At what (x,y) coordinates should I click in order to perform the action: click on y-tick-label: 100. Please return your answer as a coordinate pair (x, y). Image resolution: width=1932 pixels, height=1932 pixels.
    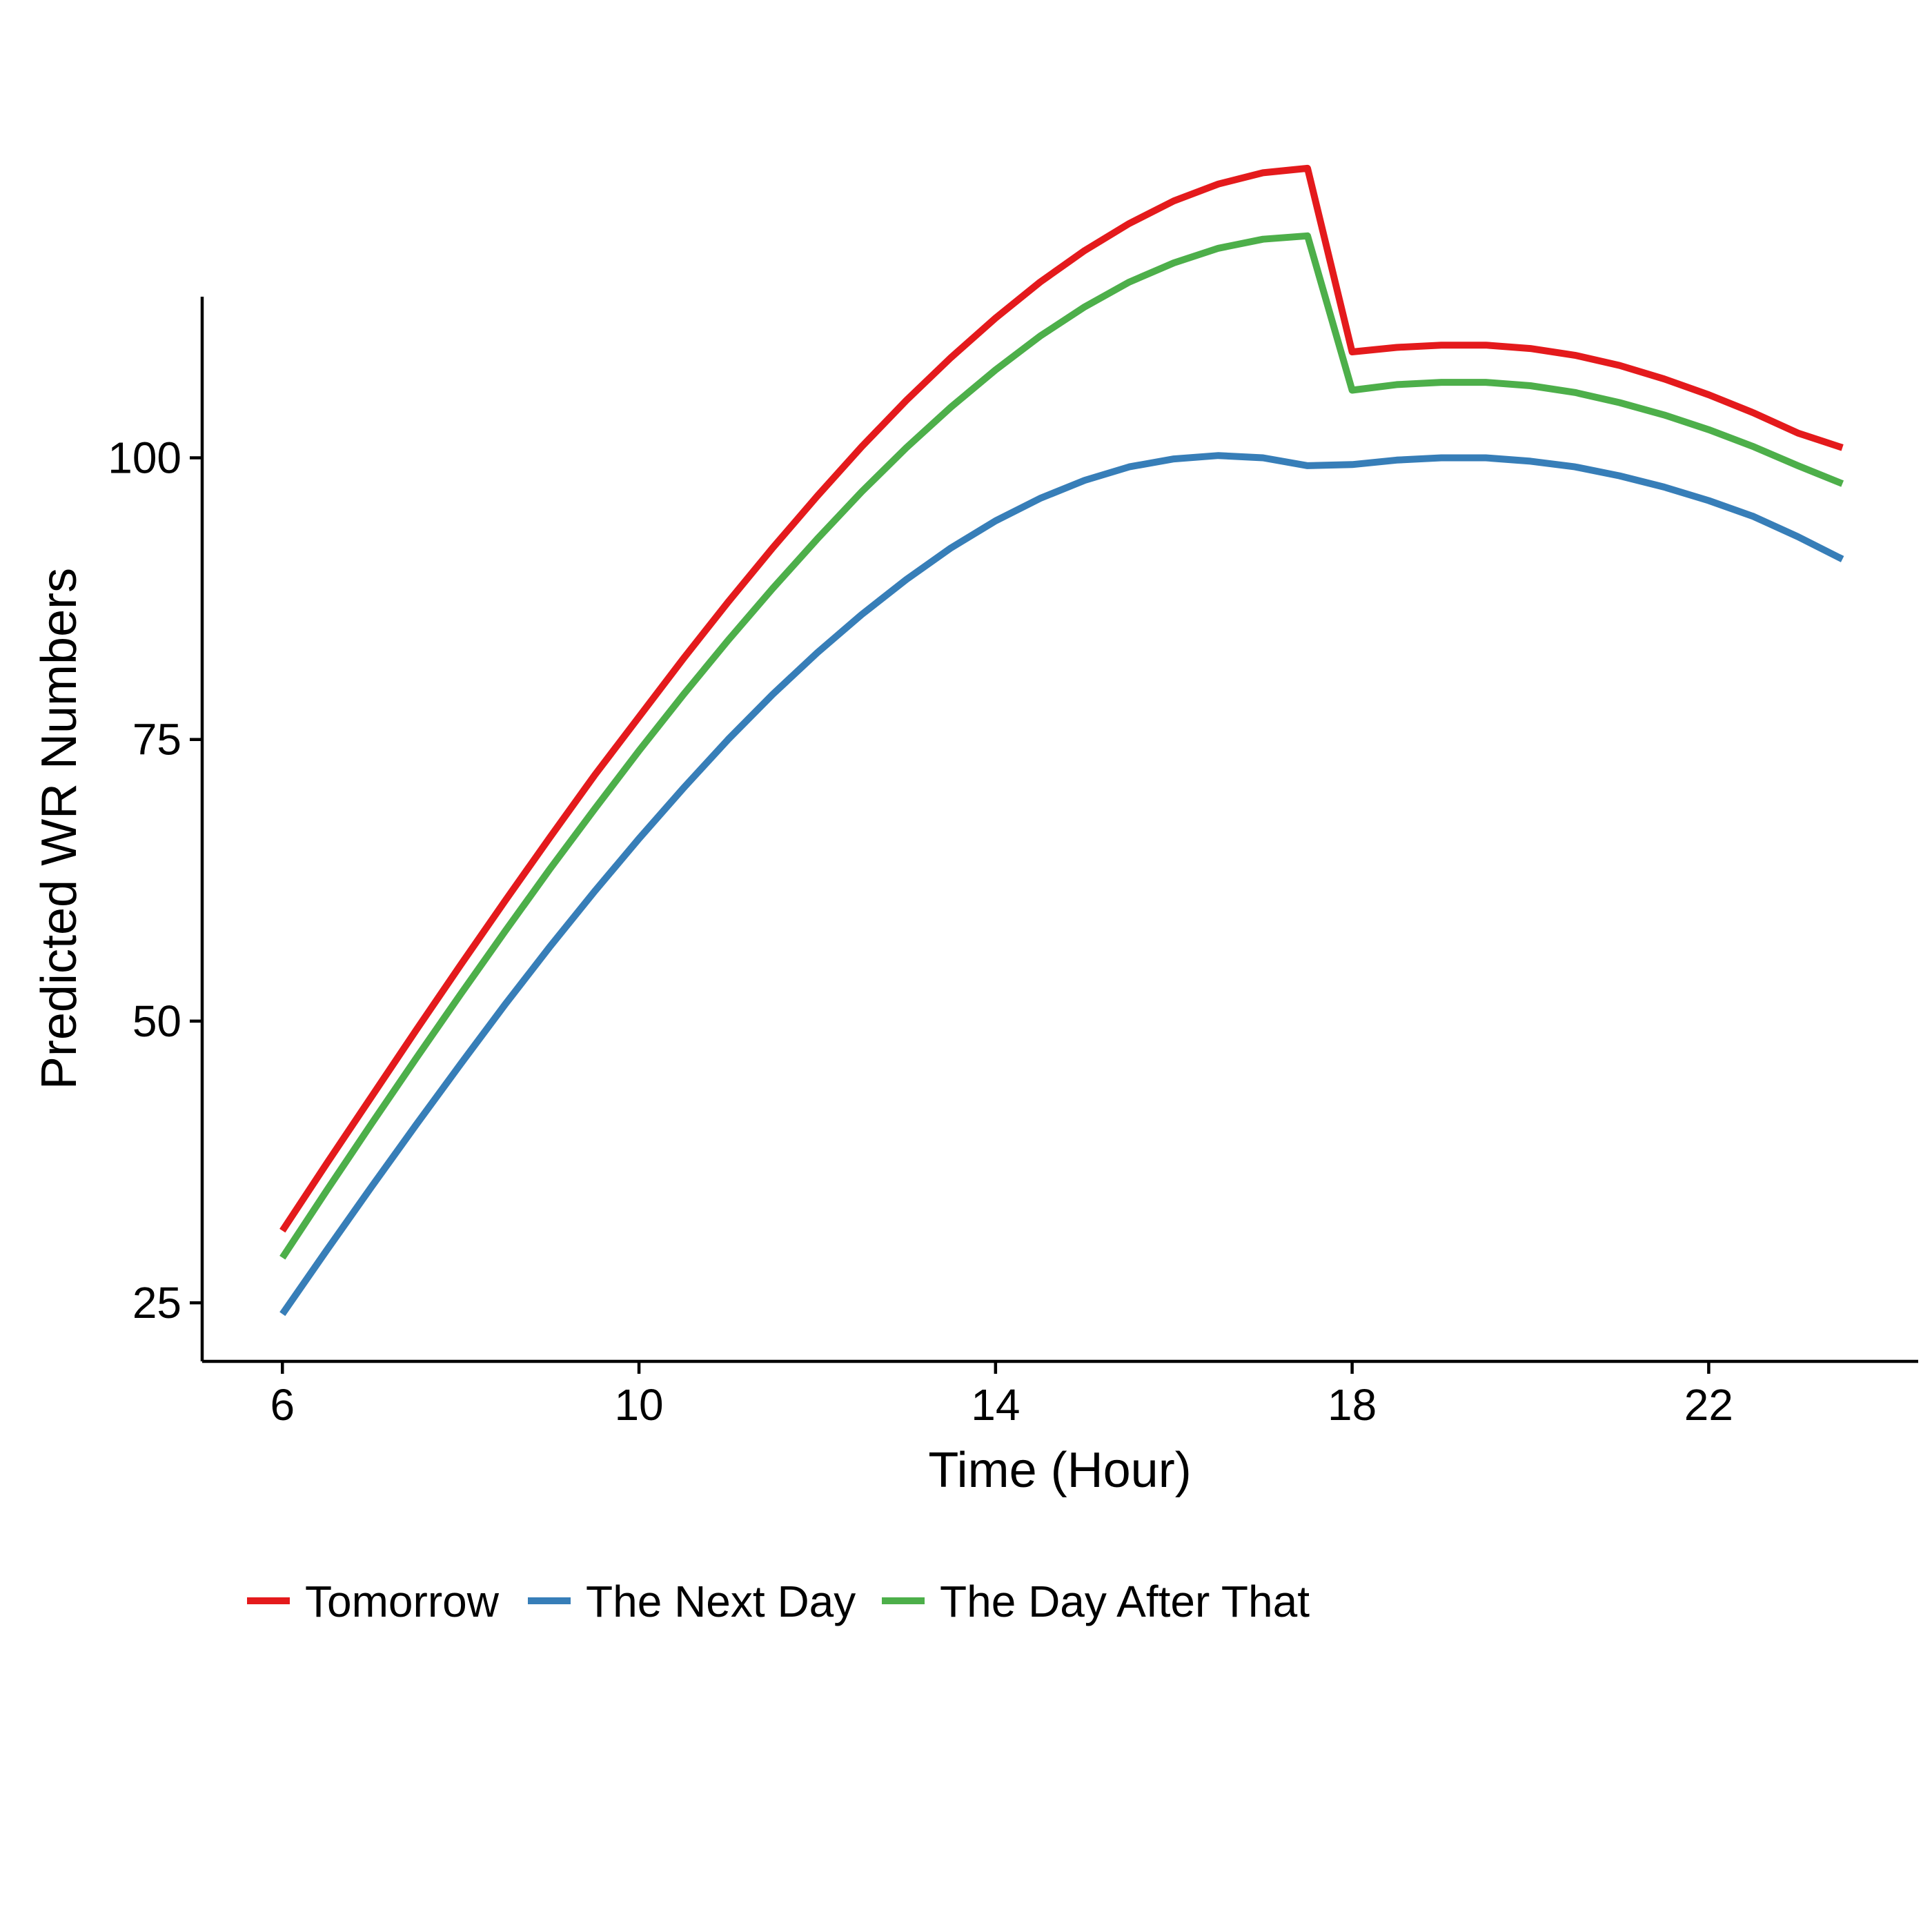
    Looking at the image, I should click on (144, 457).